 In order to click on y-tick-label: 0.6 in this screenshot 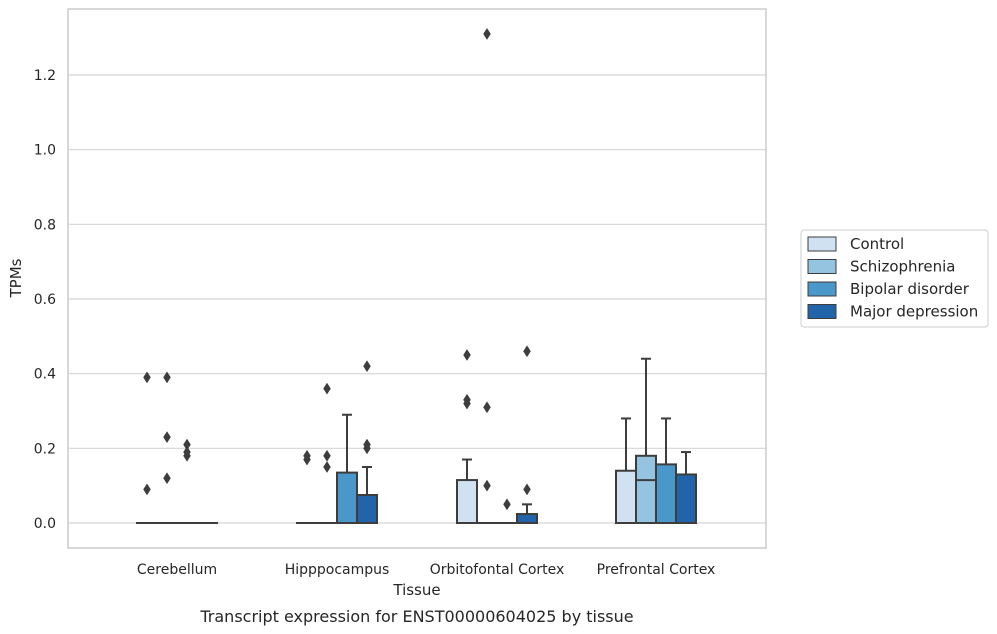, I will do `click(45, 300)`.